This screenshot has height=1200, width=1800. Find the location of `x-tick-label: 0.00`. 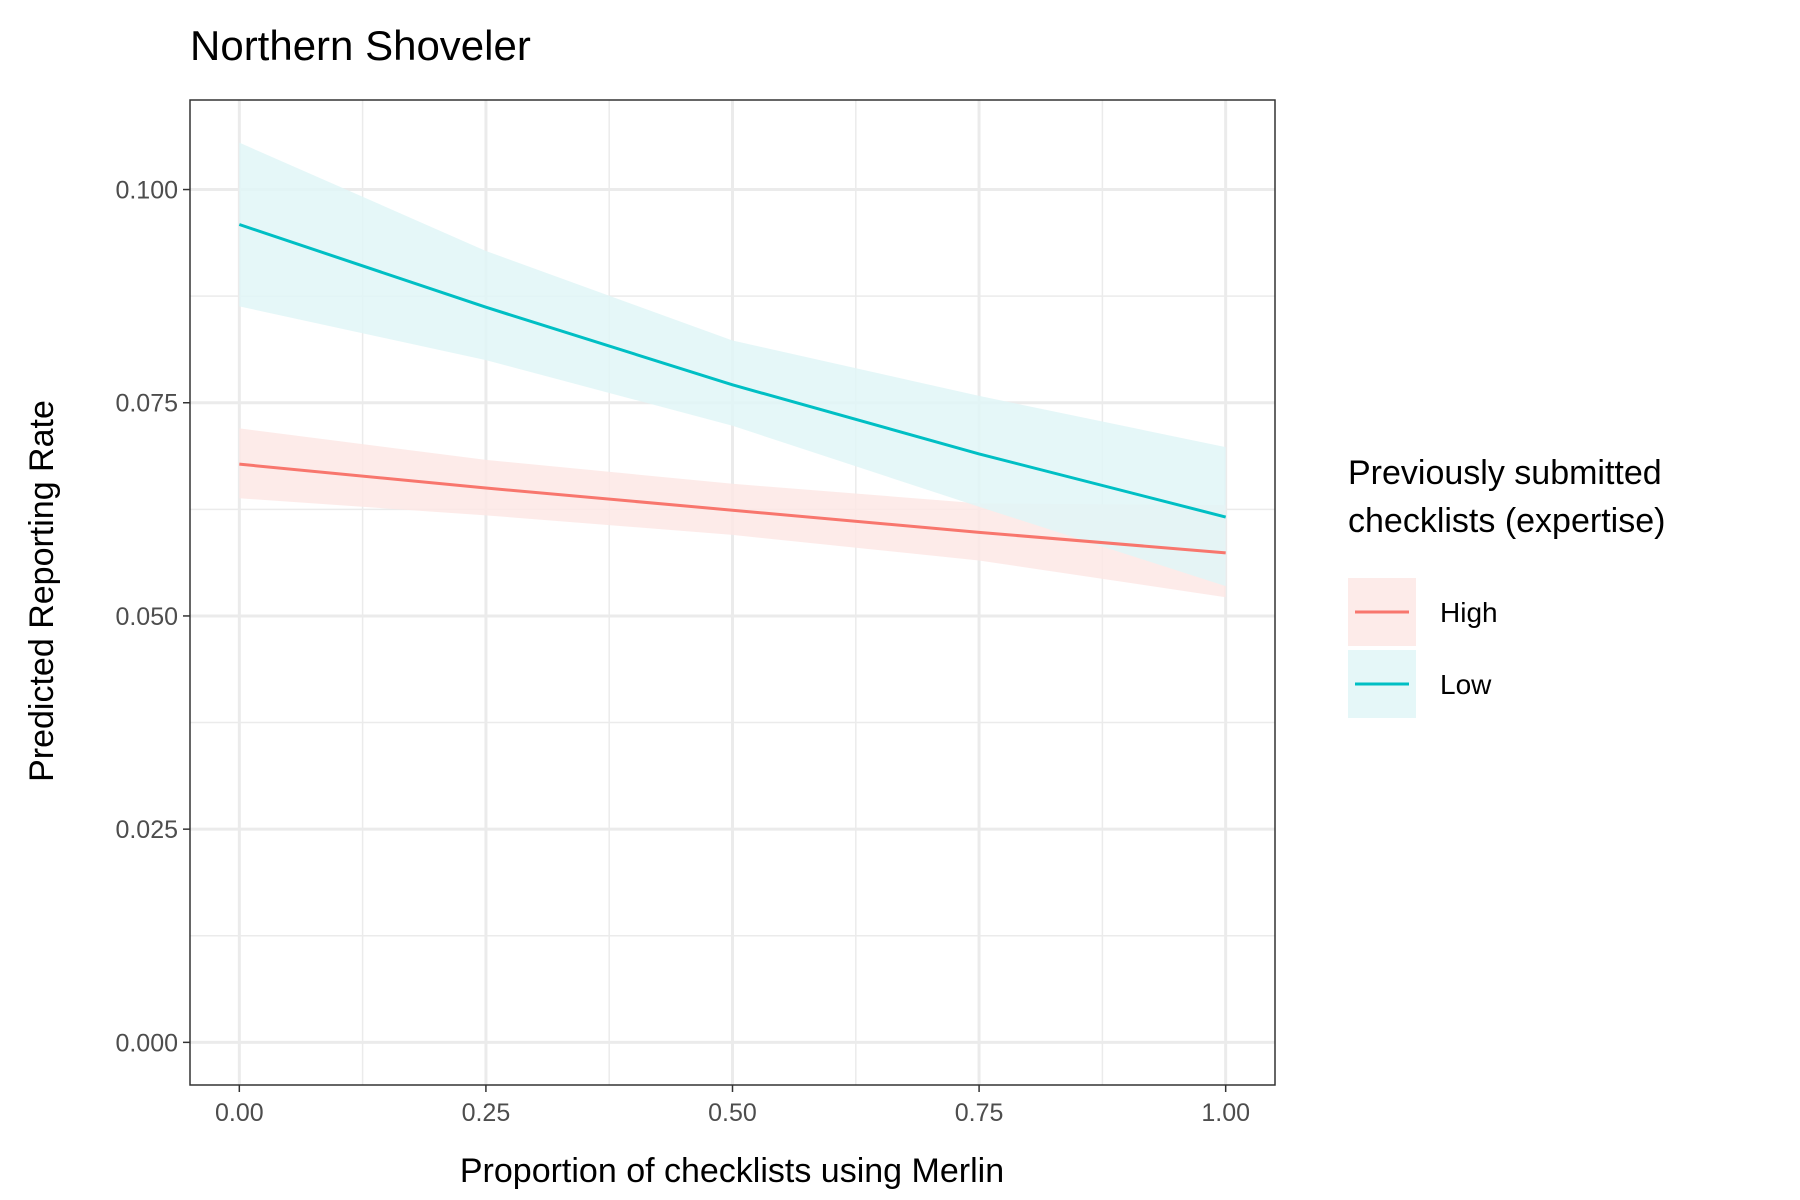

x-tick-label: 0.00 is located at coordinates (239, 1113).